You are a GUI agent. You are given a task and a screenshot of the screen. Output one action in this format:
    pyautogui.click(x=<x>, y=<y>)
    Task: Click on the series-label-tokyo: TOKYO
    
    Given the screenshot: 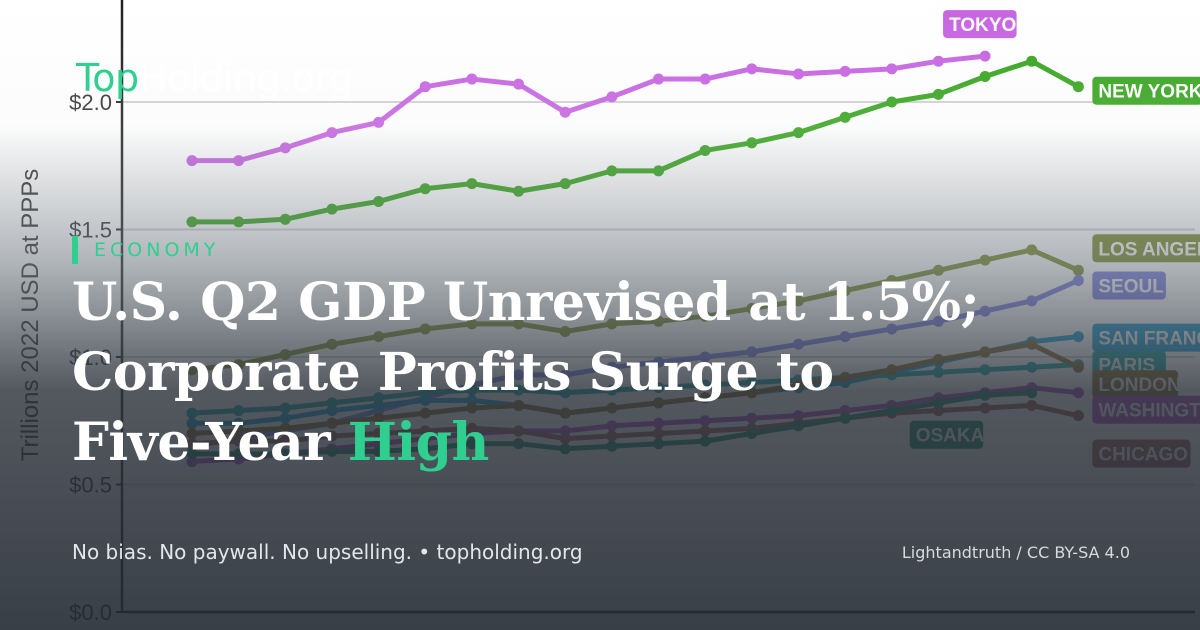 What is the action you would take?
    pyautogui.click(x=982, y=25)
    